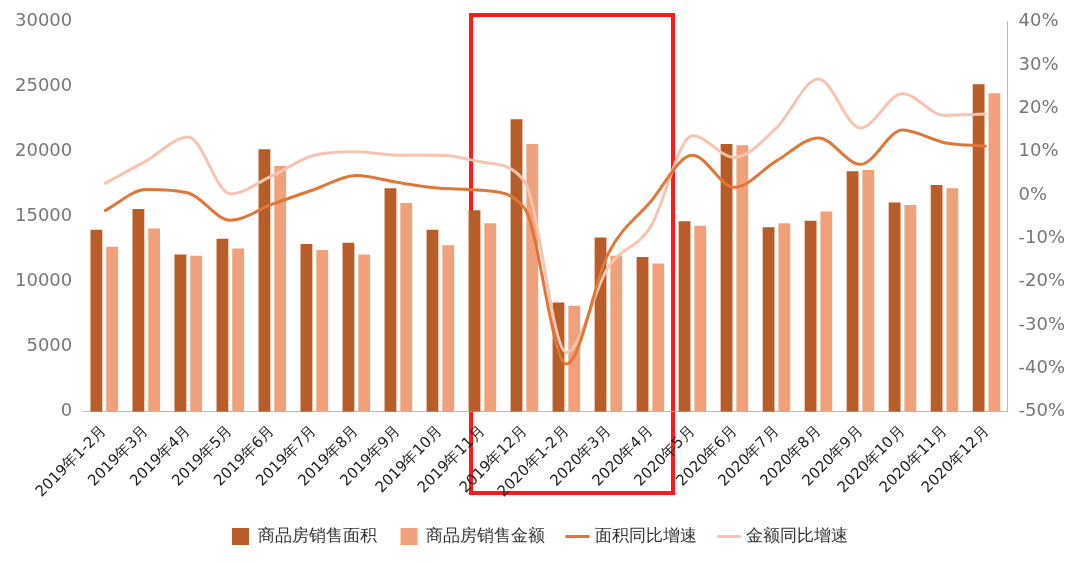  I want to click on y2-tick-label: -30%, so click(1042, 323).